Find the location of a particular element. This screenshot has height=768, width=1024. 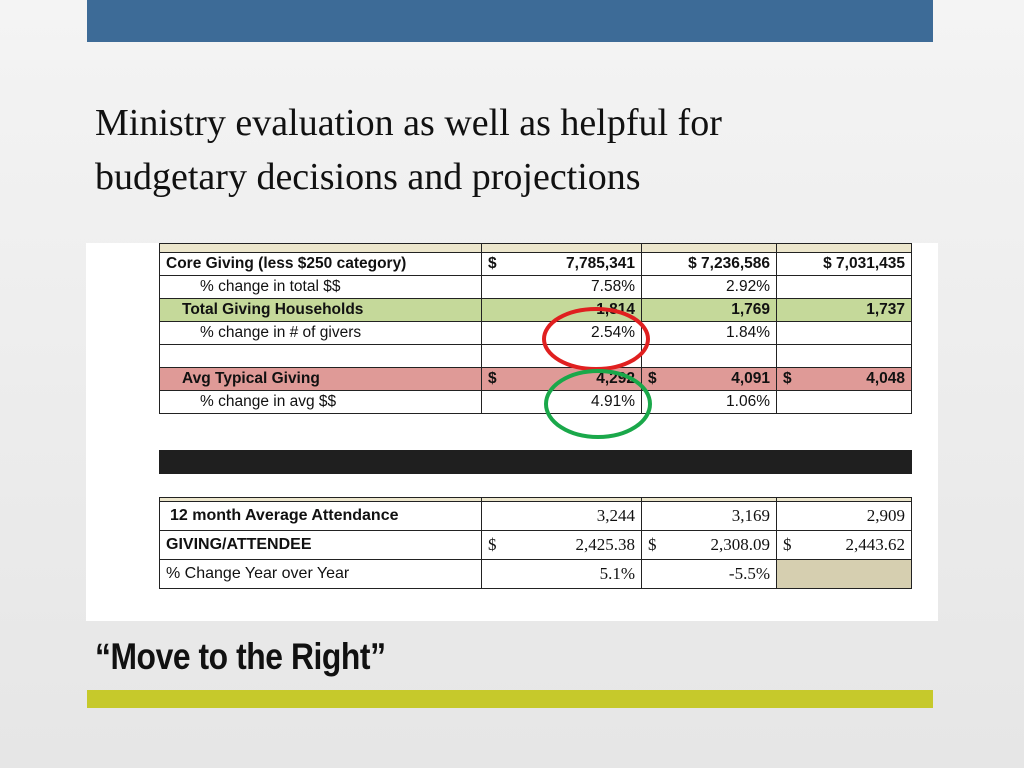

table-row-yoy: % Change Year over Year 5.1% -5.5% is located at coordinates (535, 574).